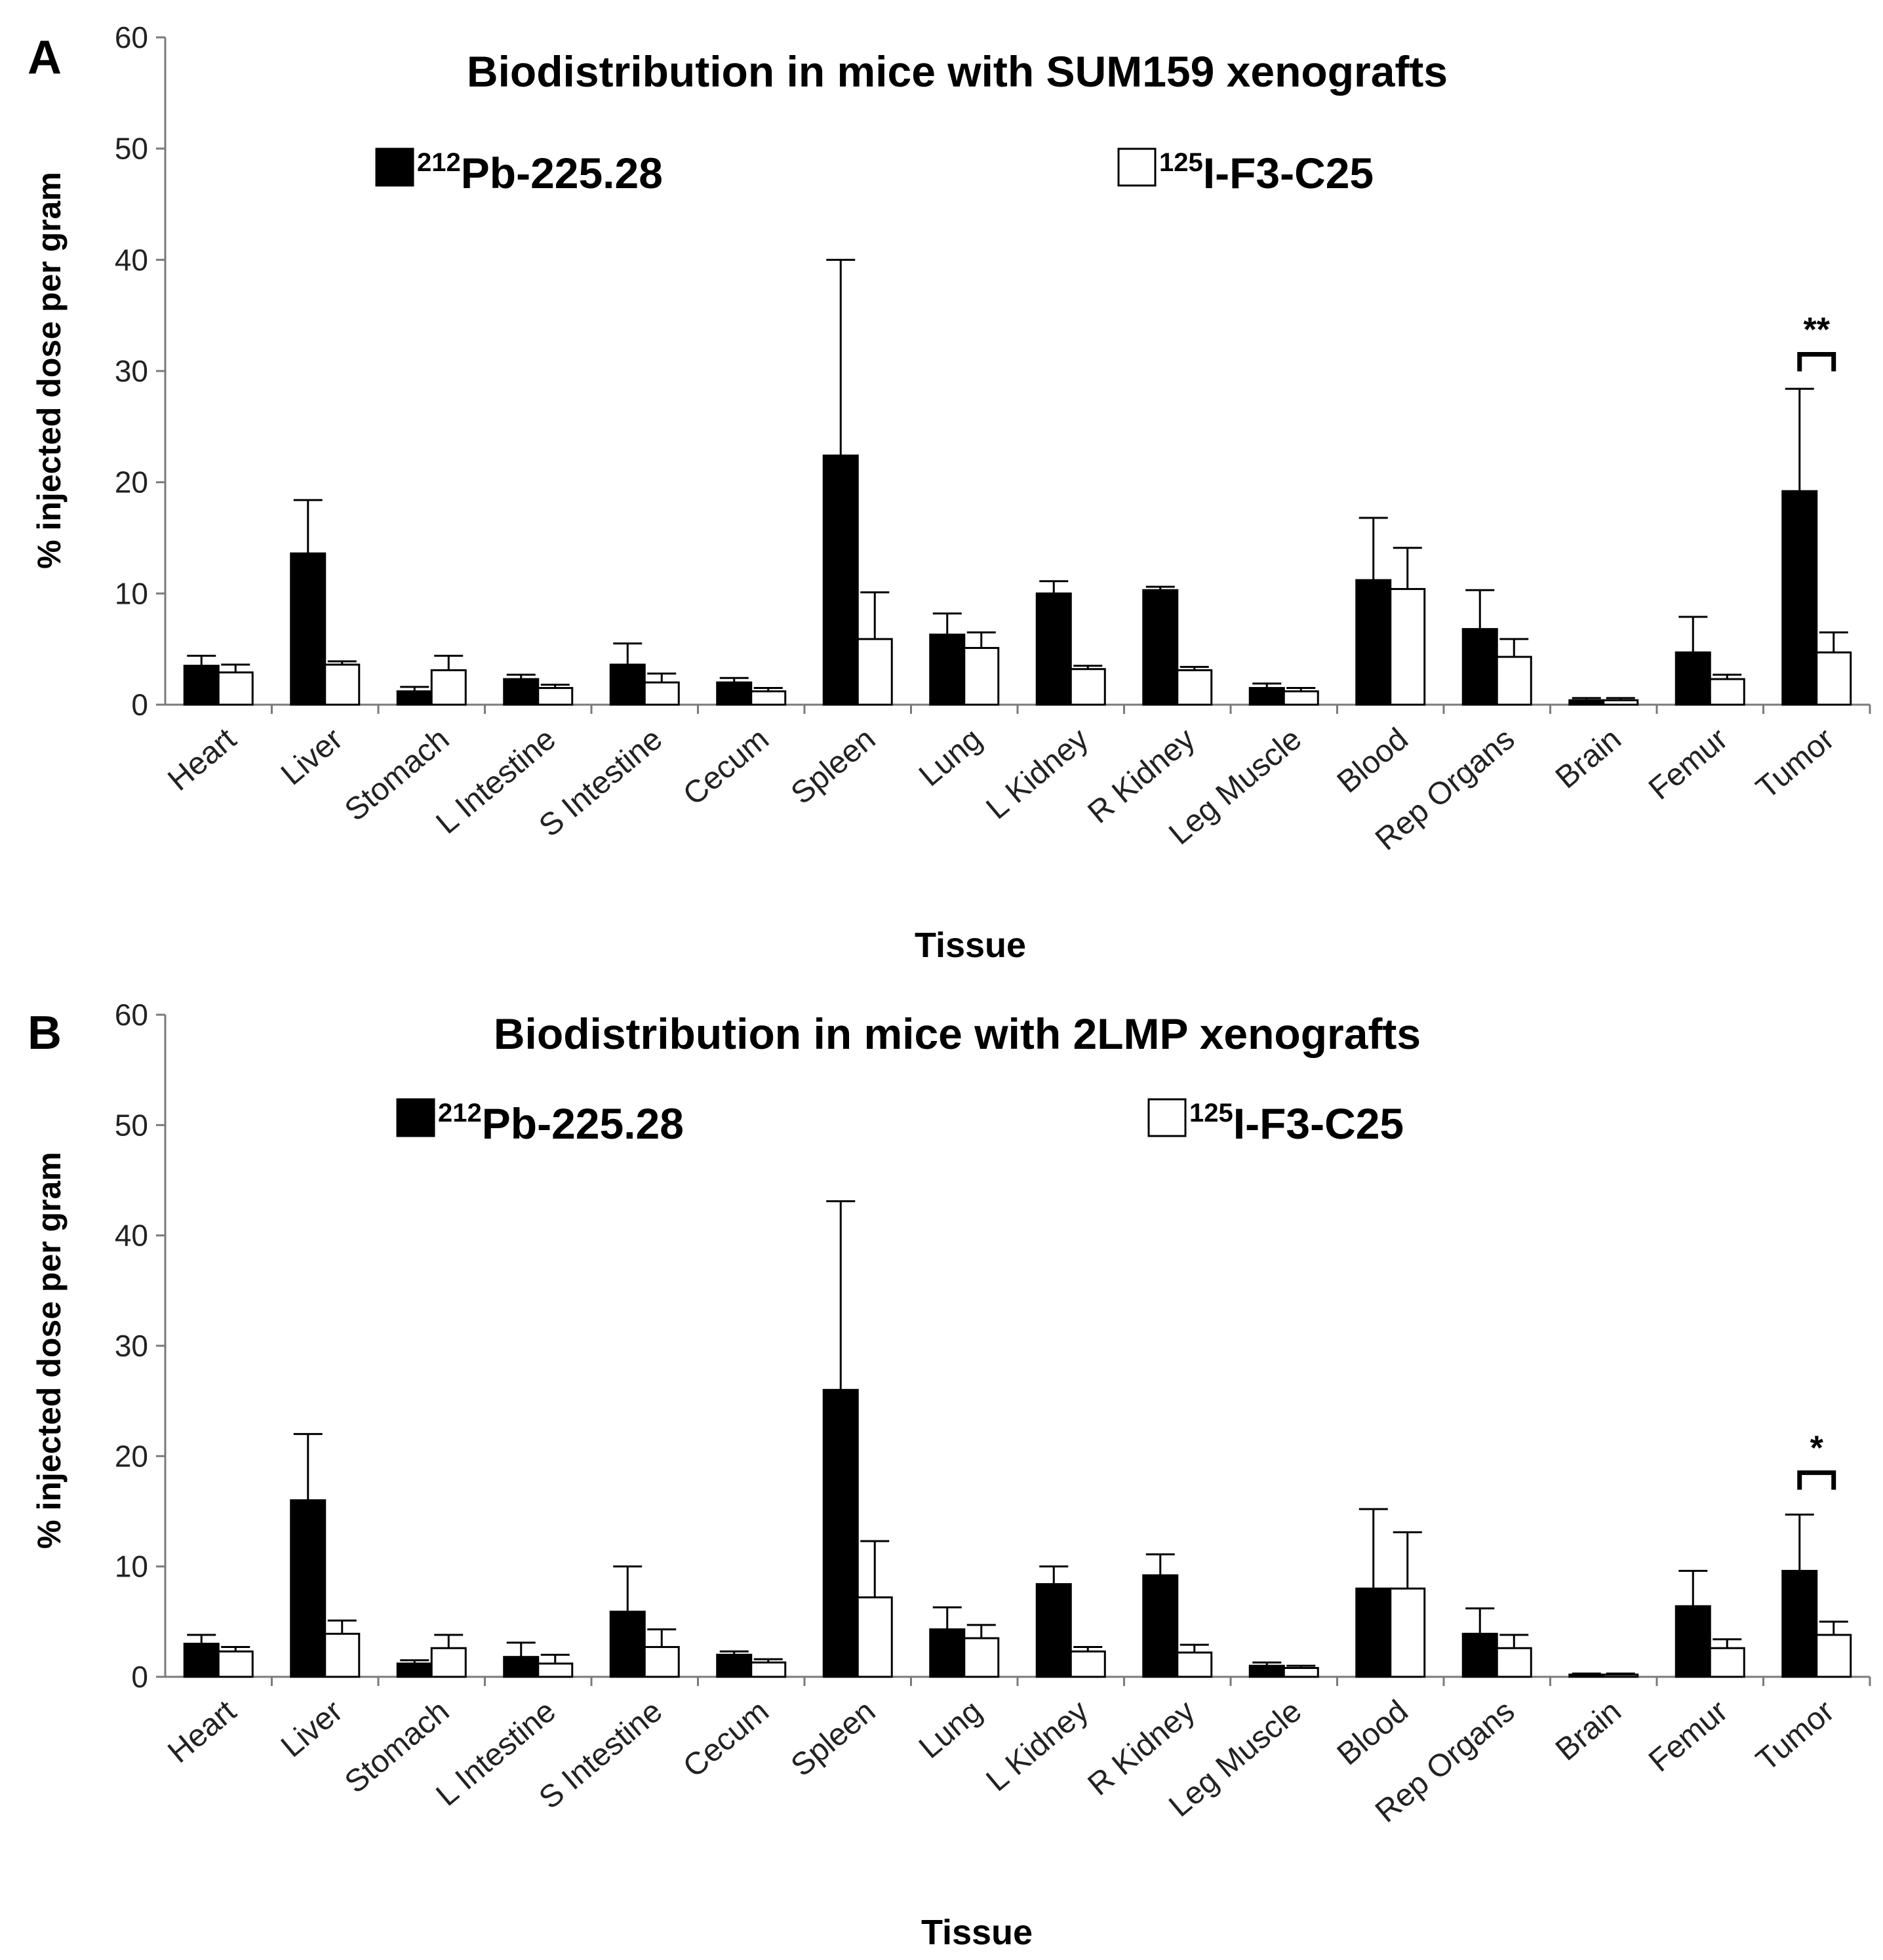 The width and height of the screenshot is (1883, 1960). What do you see at coordinates (874, 172) in the screenshot?
I see `panel-a-legend: 212Pb-225.28 125I-F3-C25` at bounding box center [874, 172].